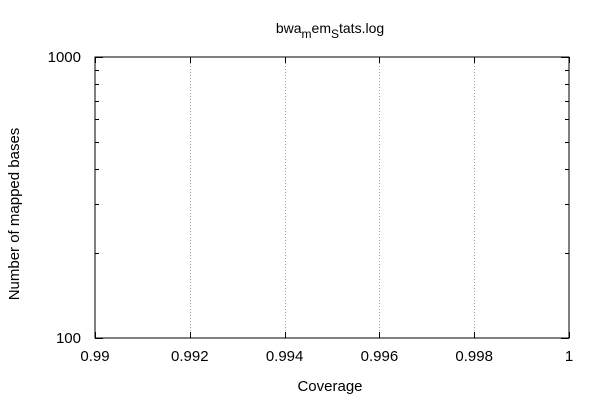 This screenshot has width=600, height=400. What do you see at coordinates (14, 214) in the screenshot?
I see `y-axis-label: Number of mapped bases` at bounding box center [14, 214].